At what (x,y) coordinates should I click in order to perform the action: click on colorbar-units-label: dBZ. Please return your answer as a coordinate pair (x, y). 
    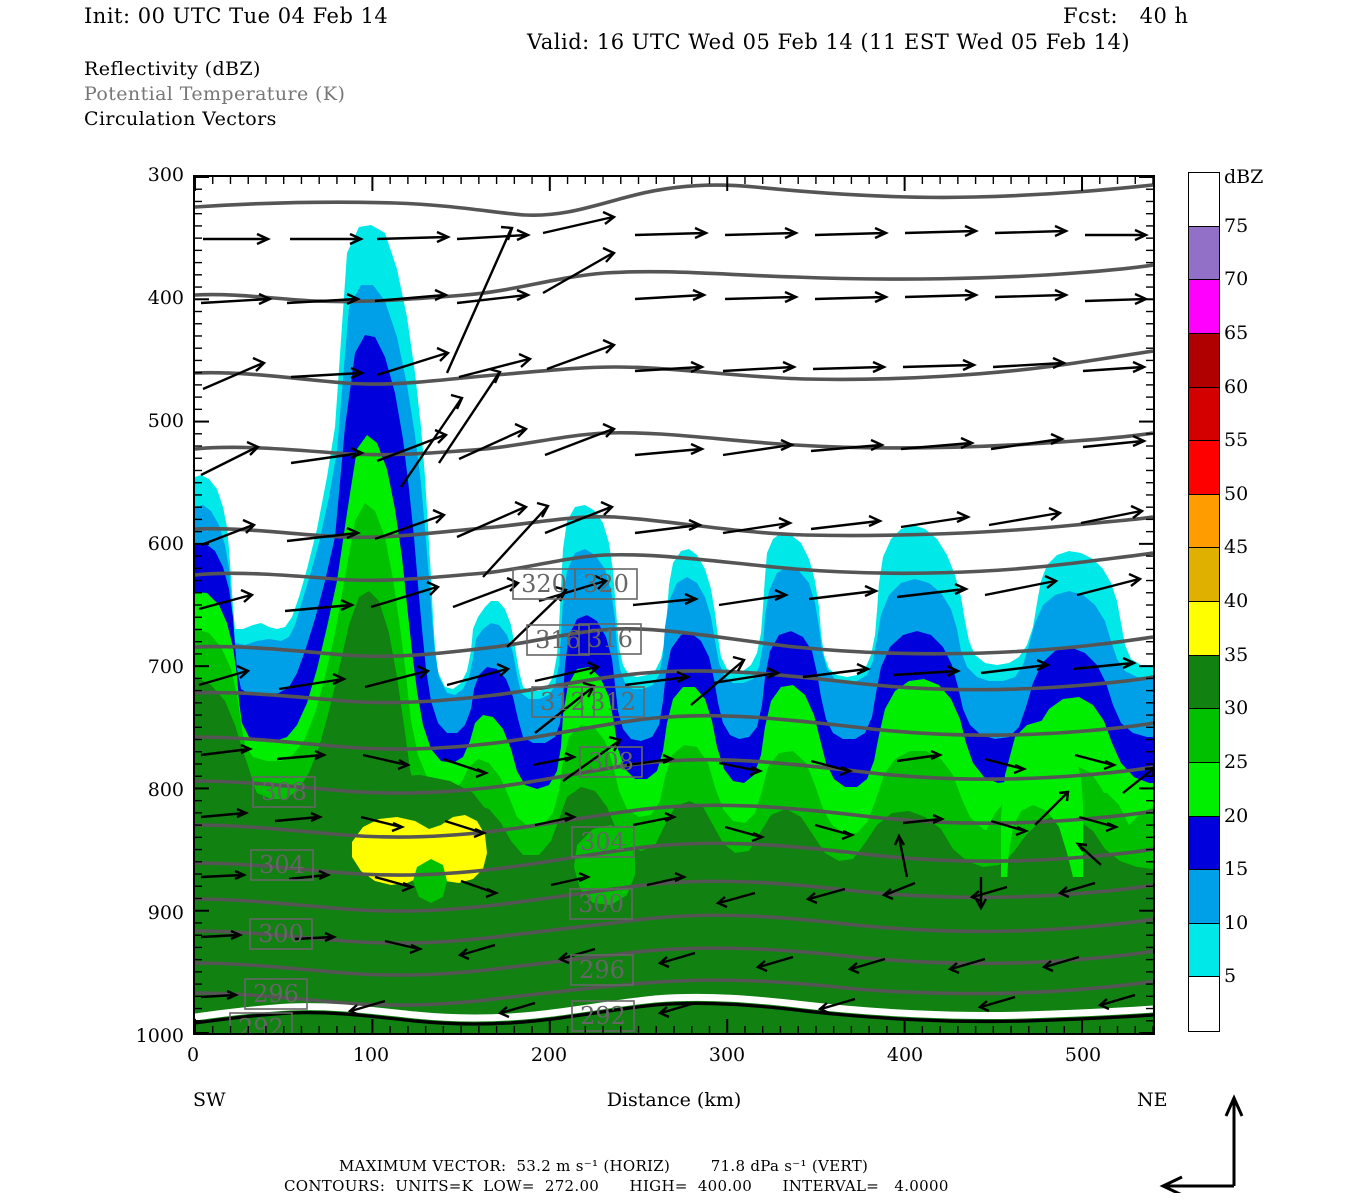
    Looking at the image, I should click on (1244, 177).